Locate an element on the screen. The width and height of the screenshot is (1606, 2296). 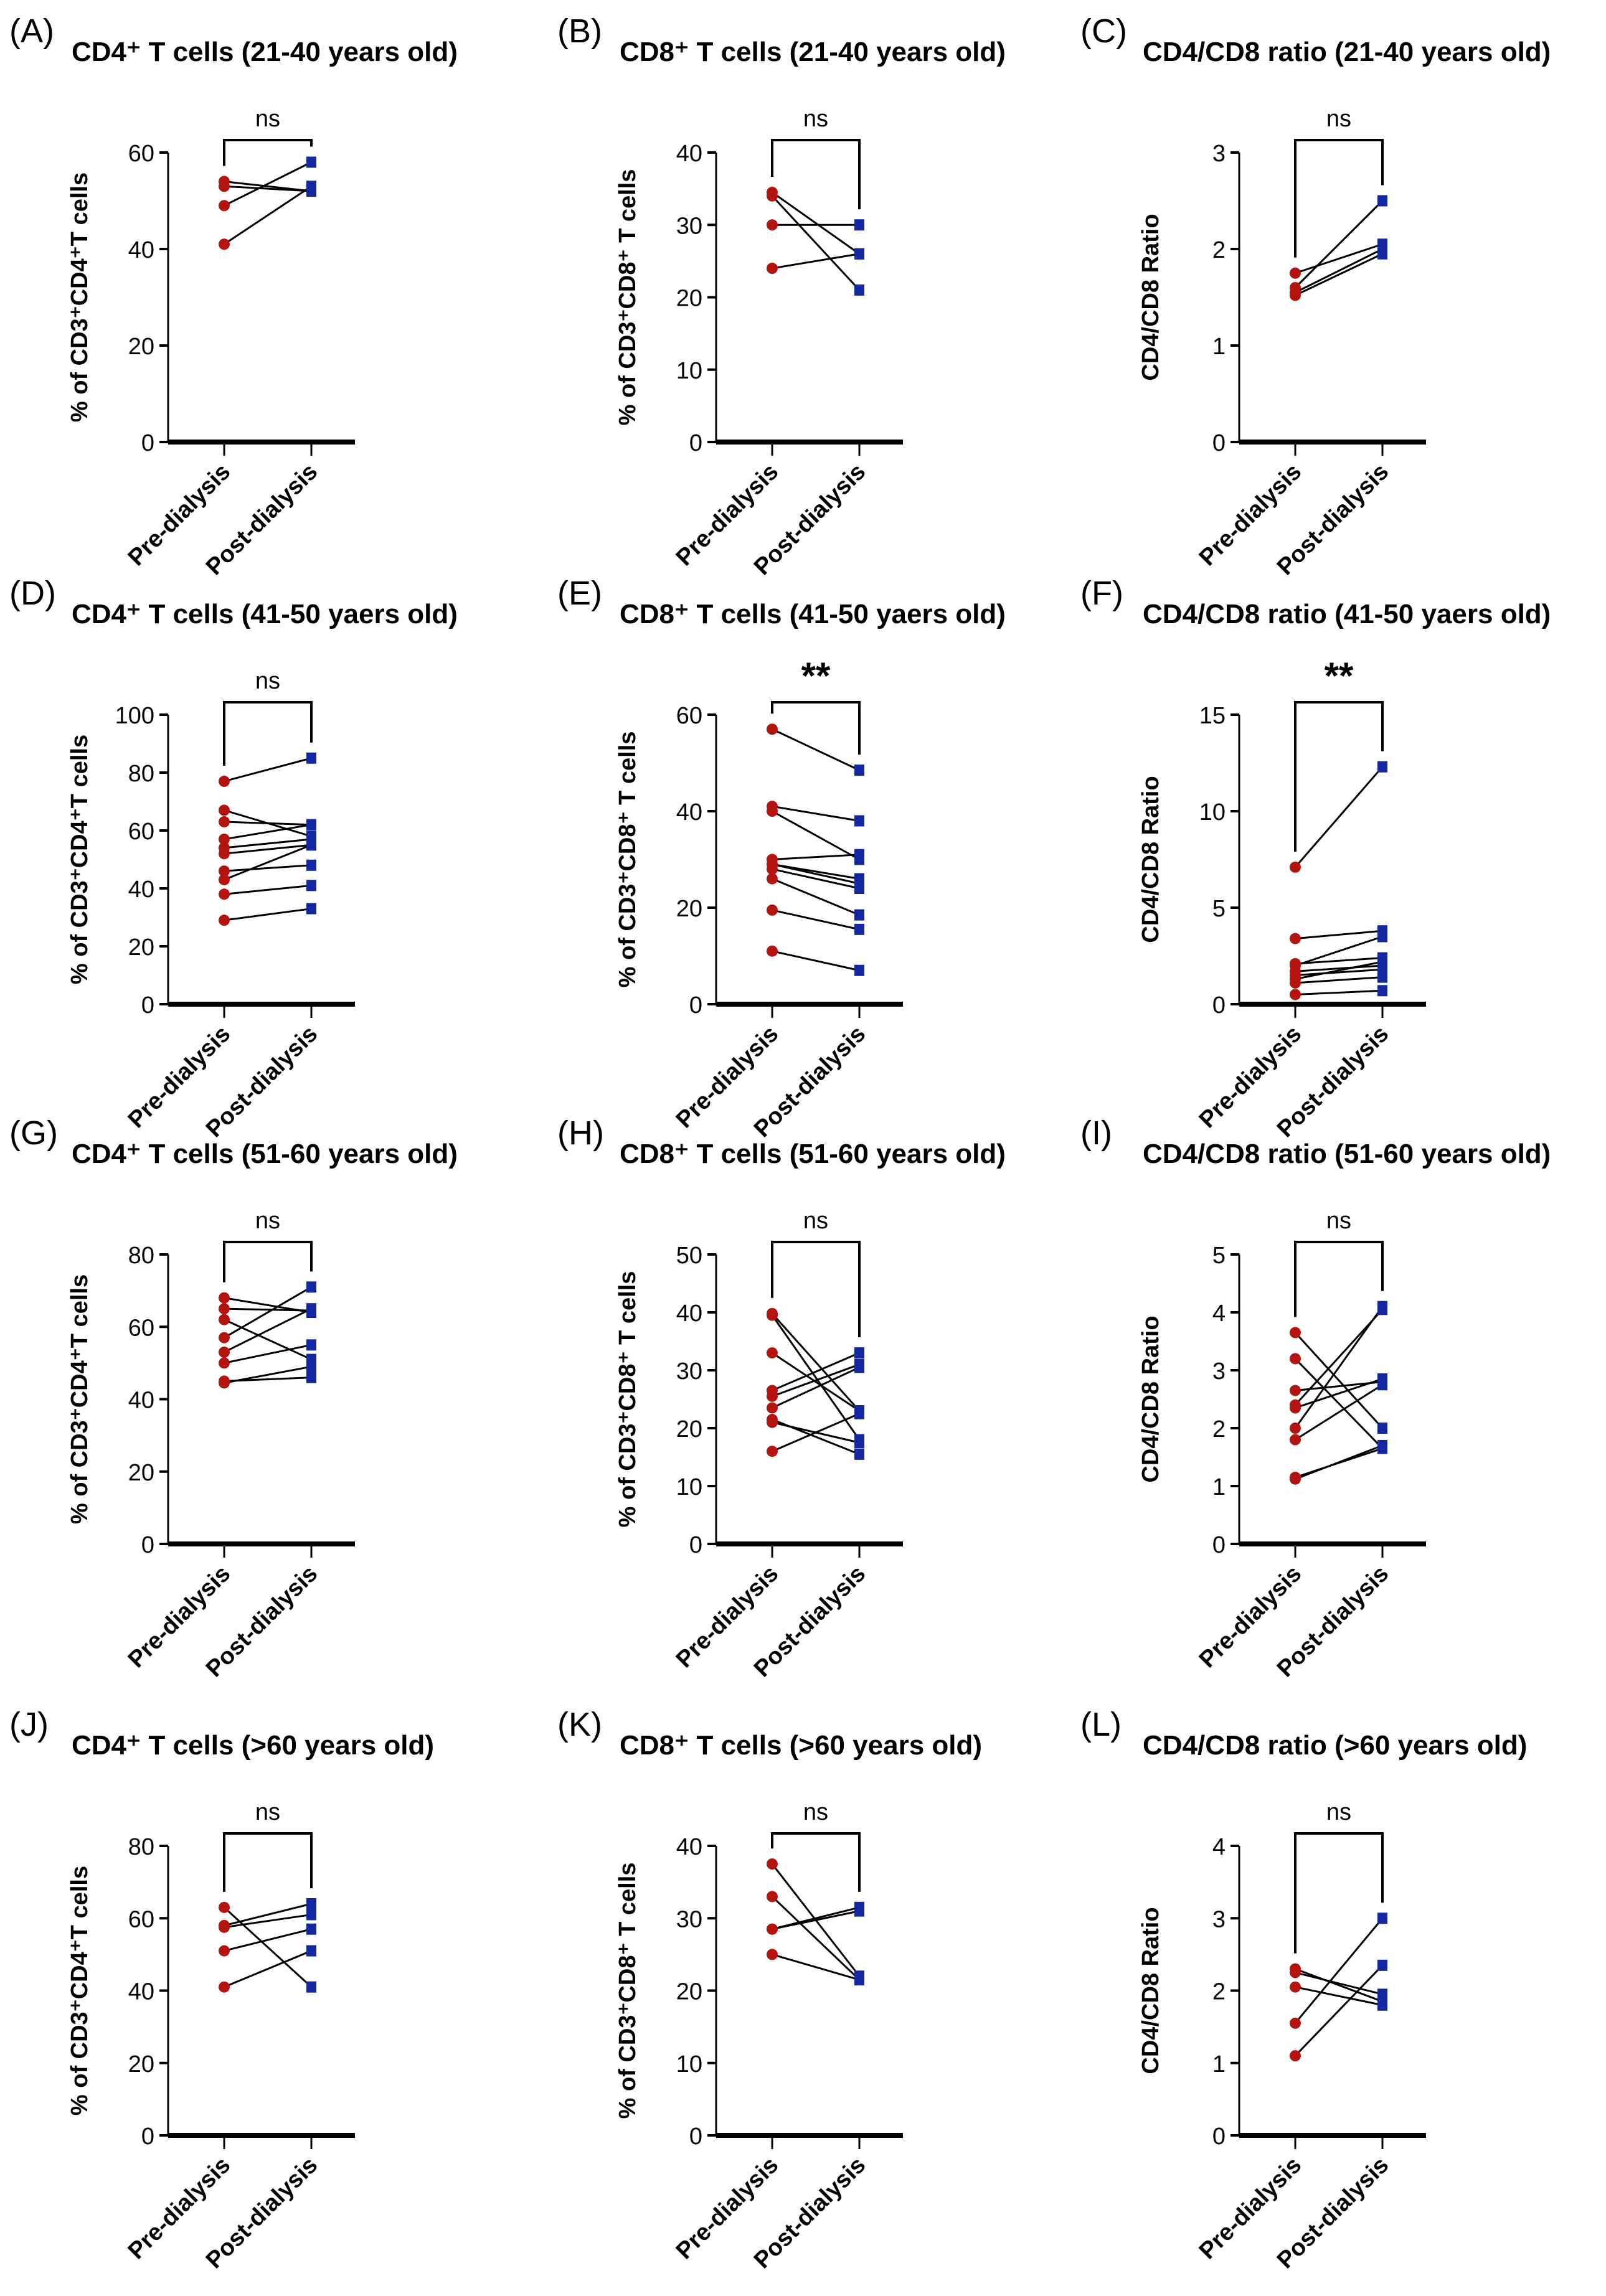
y-axis-label: % of CD3⁺CD8⁺ T cells is located at coordinates (628, 860).